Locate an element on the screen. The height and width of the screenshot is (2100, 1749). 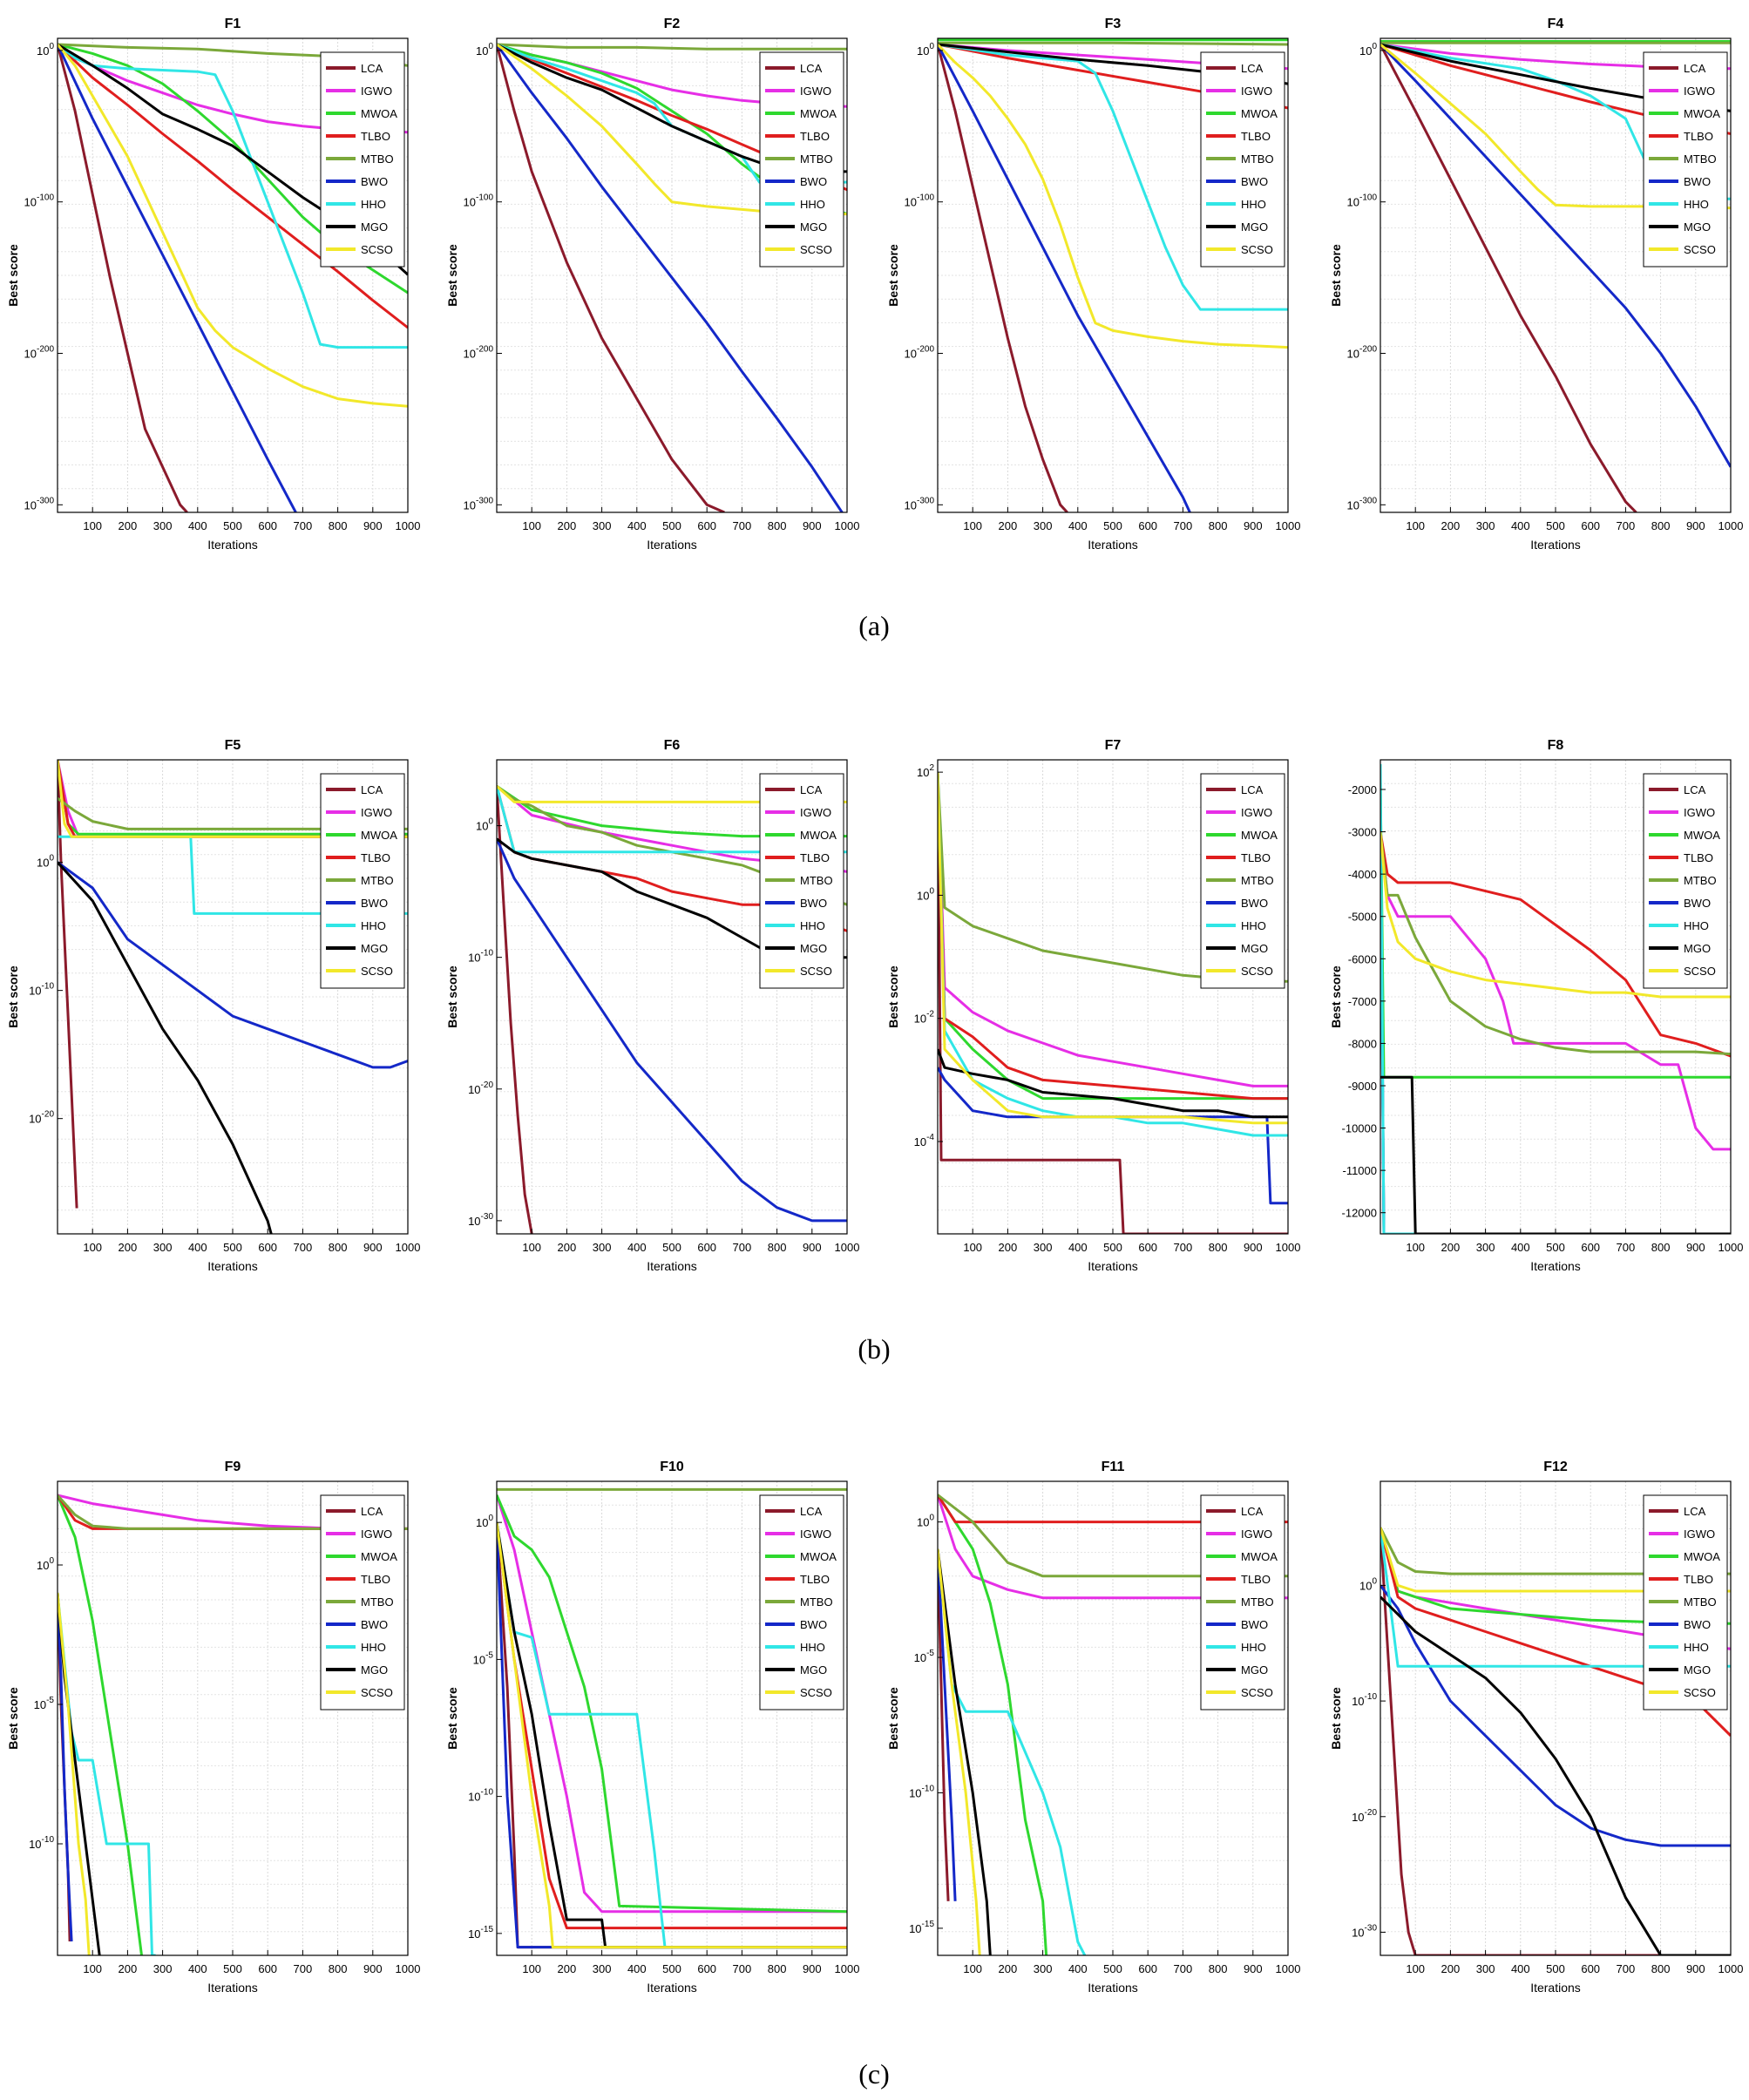
chart-title: F7 is located at coordinates (1113, 745).